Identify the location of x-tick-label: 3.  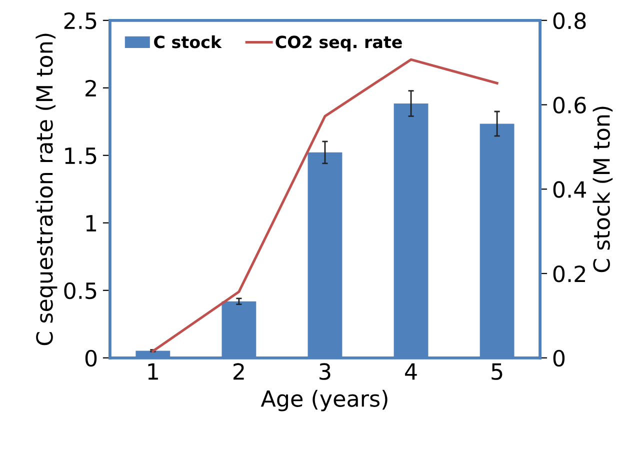
(325, 371).